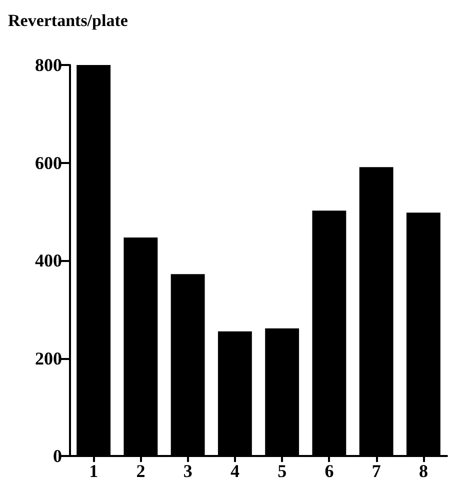 This screenshot has width=451, height=487. I want to click on x-tick-label: 8, so click(423, 471).